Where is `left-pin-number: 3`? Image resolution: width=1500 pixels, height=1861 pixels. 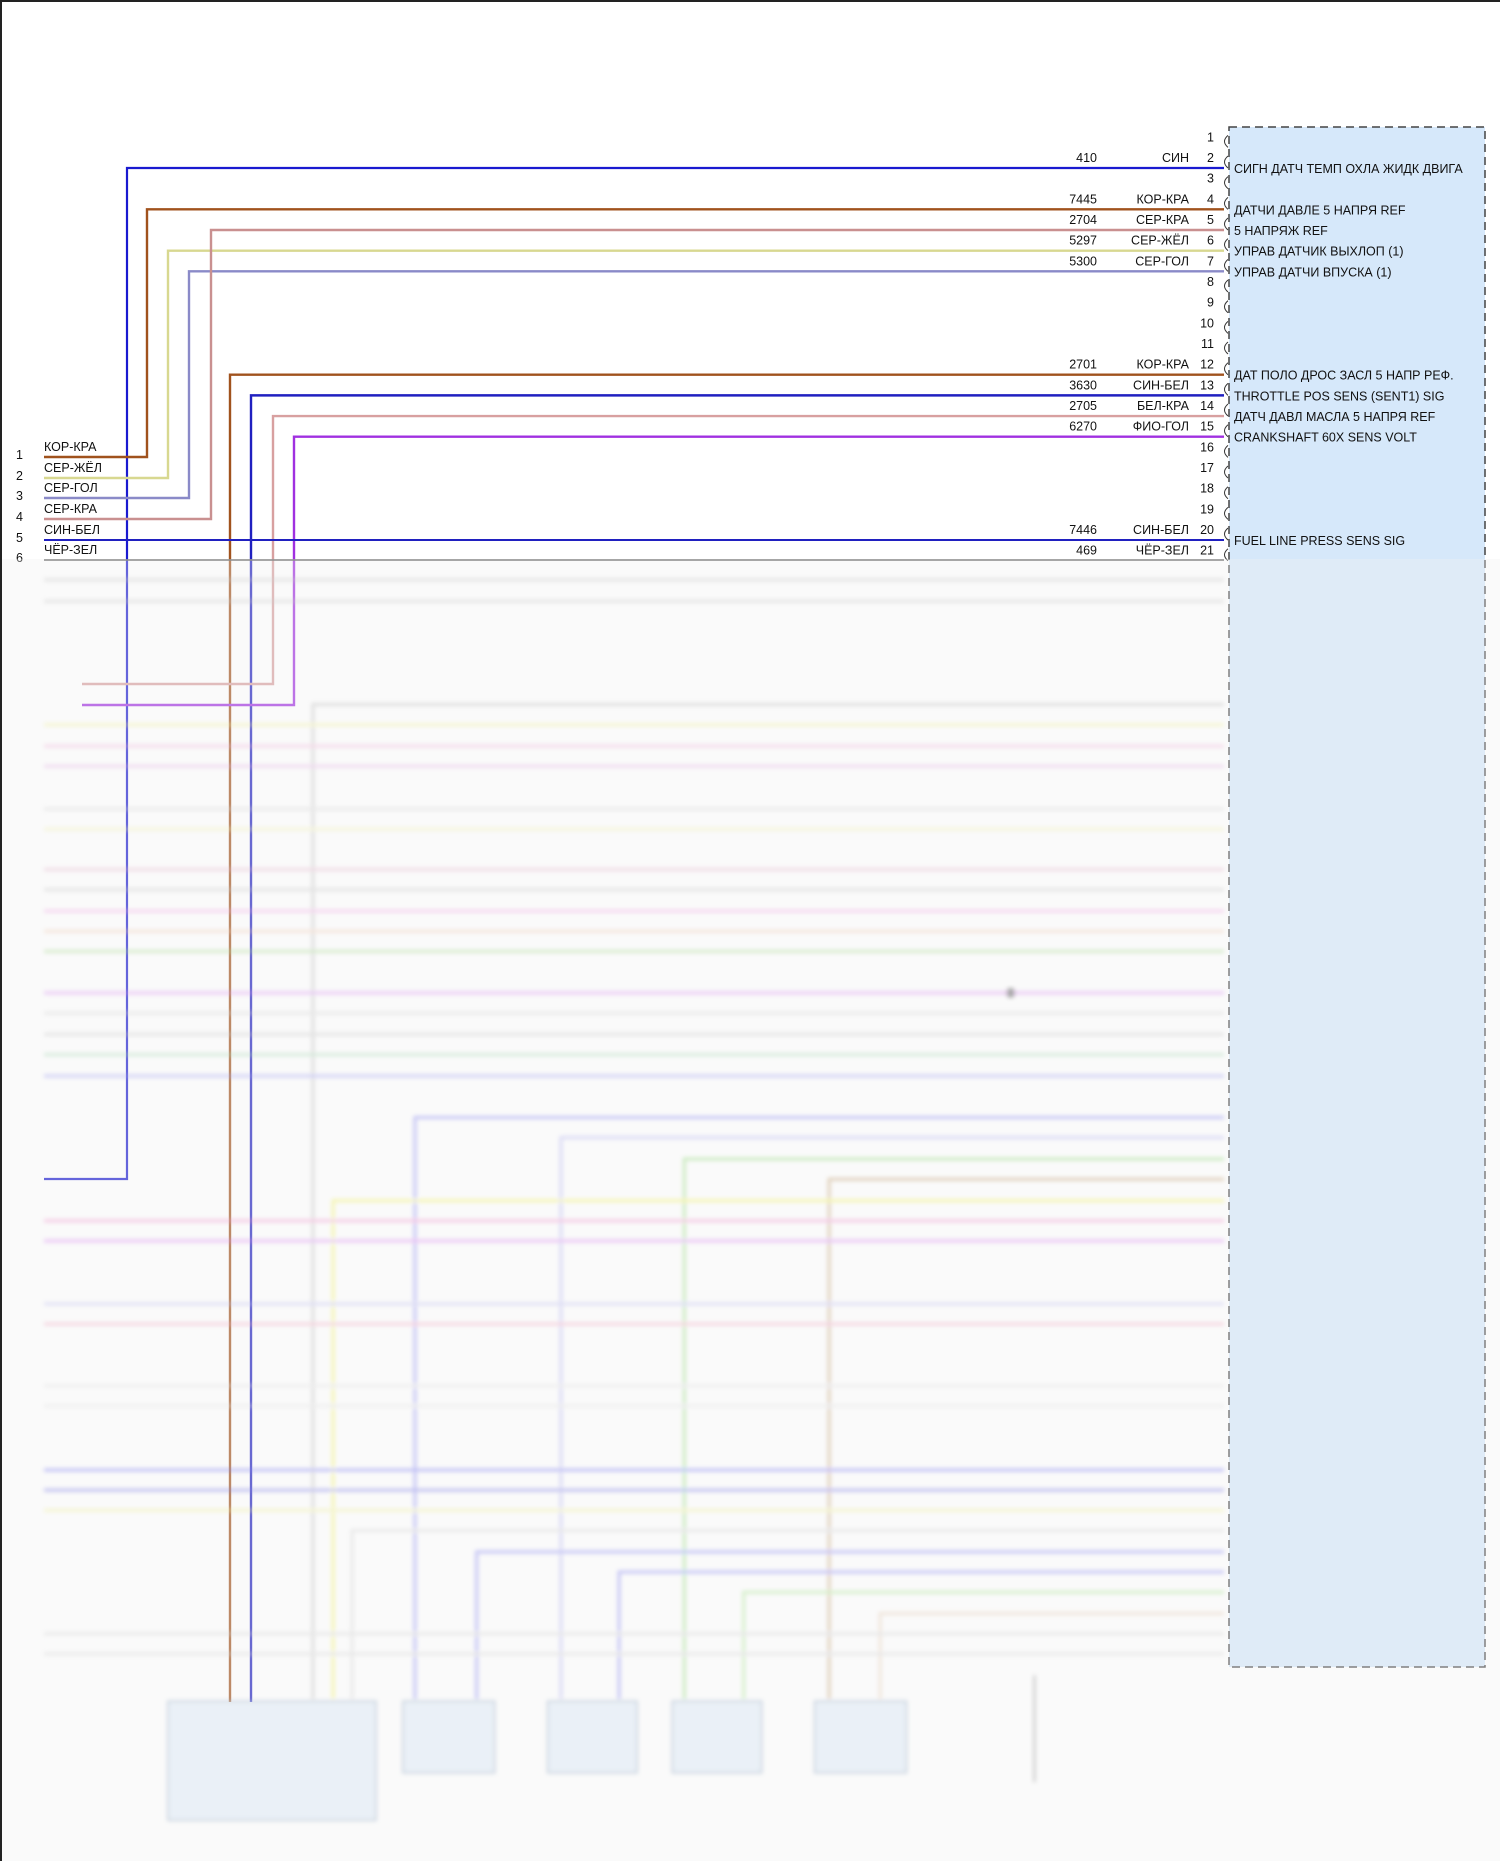 left-pin-number: 3 is located at coordinates (19, 496).